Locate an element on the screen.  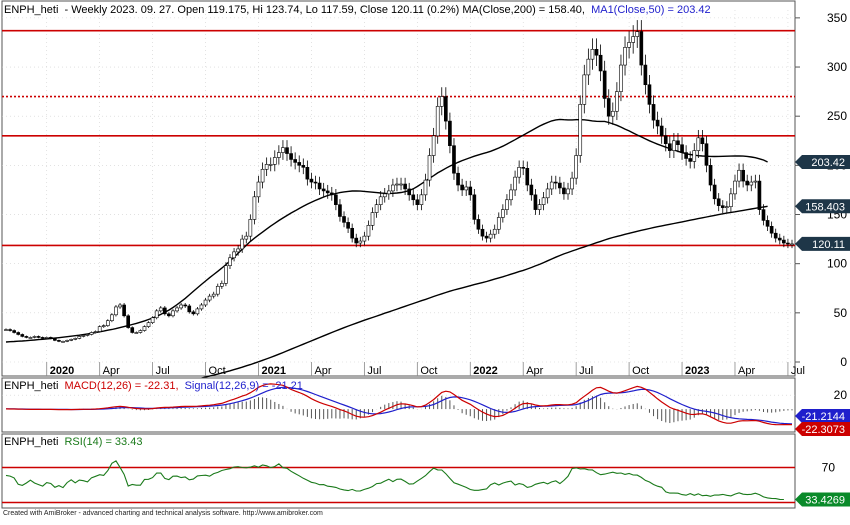
rsi-pane: 70 33.4269 ENPH_heti RSI(14) = 33.43 is located at coordinates (425, 471).